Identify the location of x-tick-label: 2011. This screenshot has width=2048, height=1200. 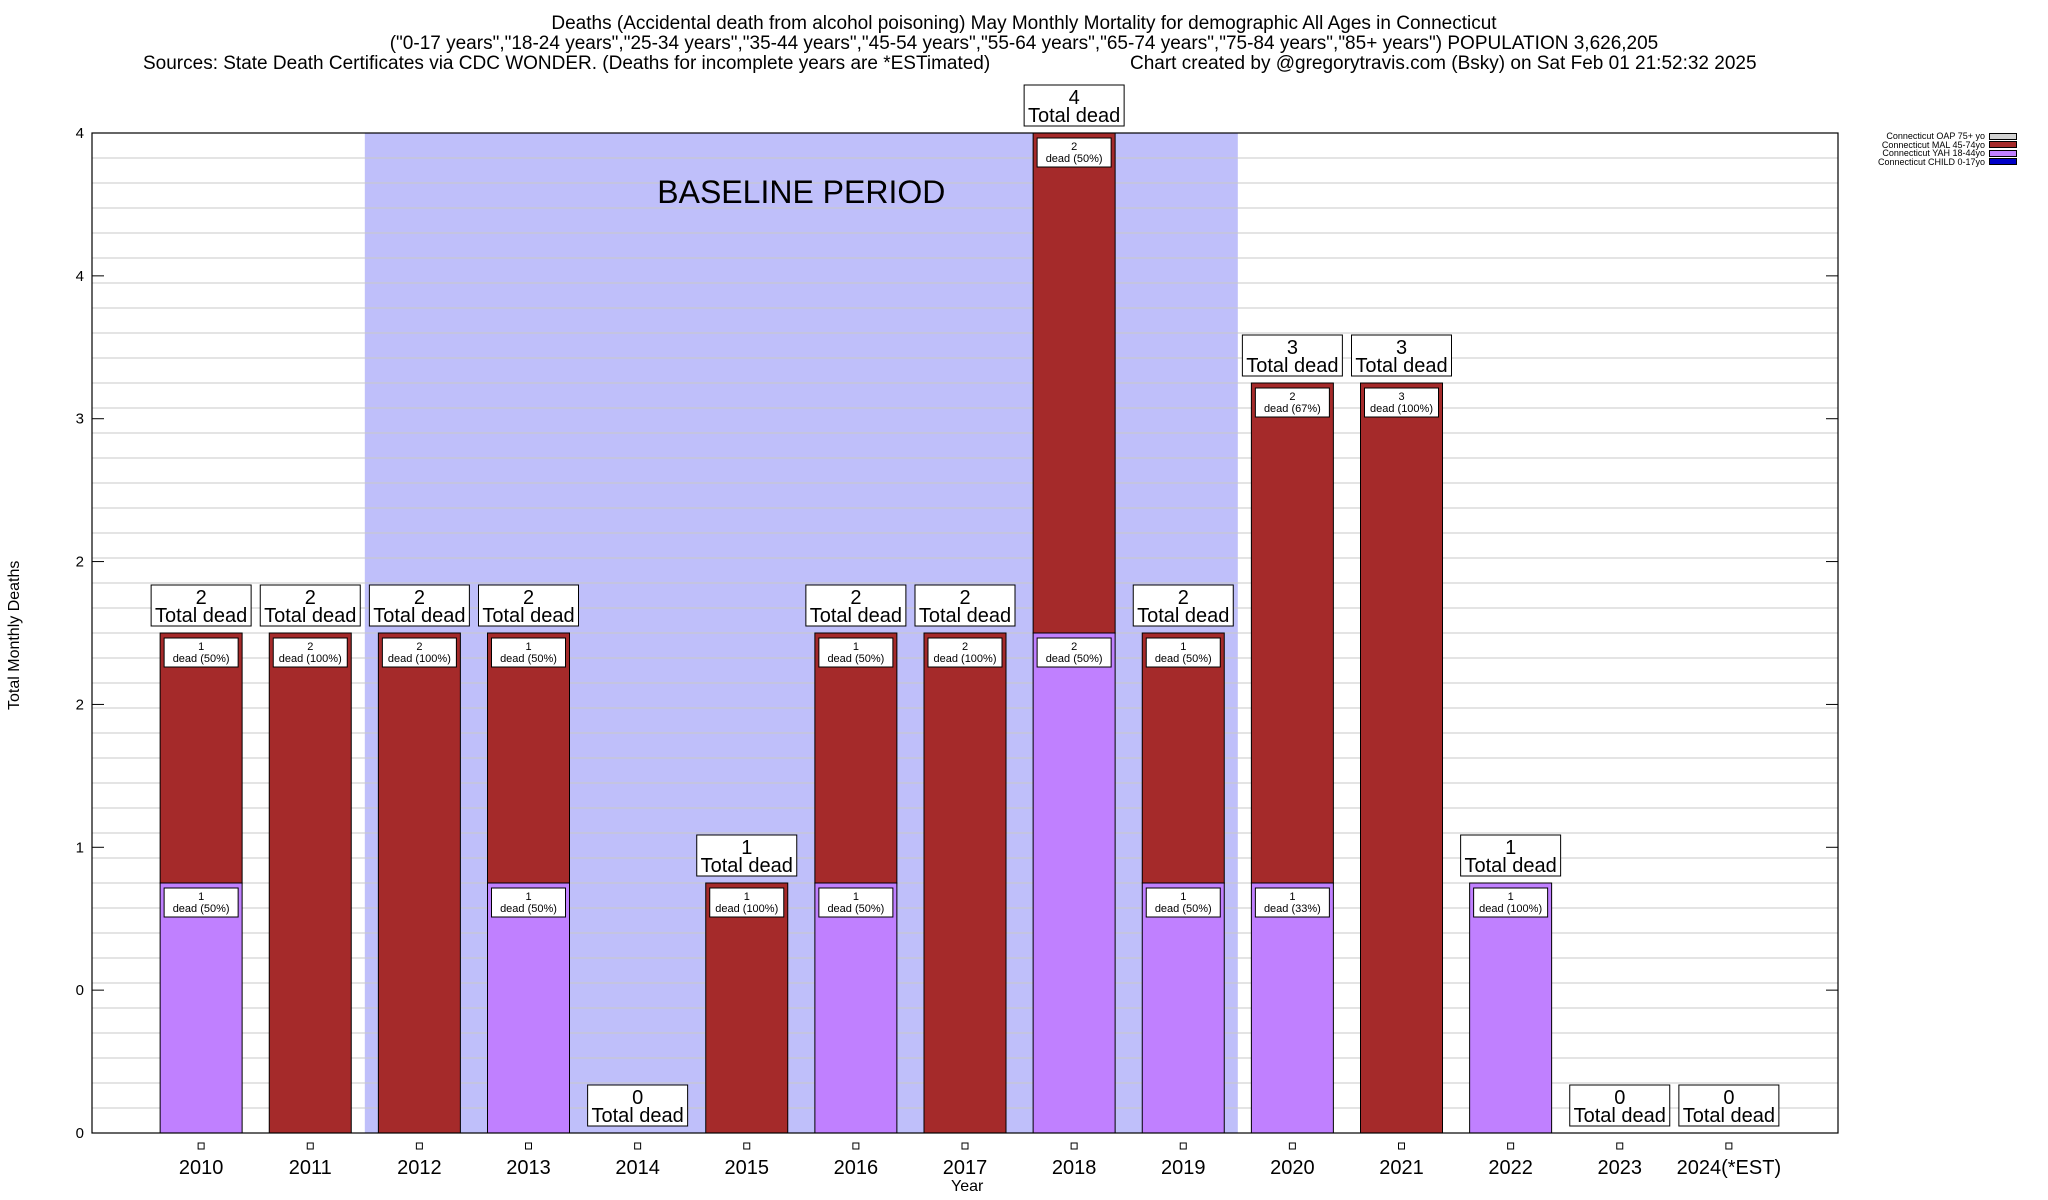
(310, 1168).